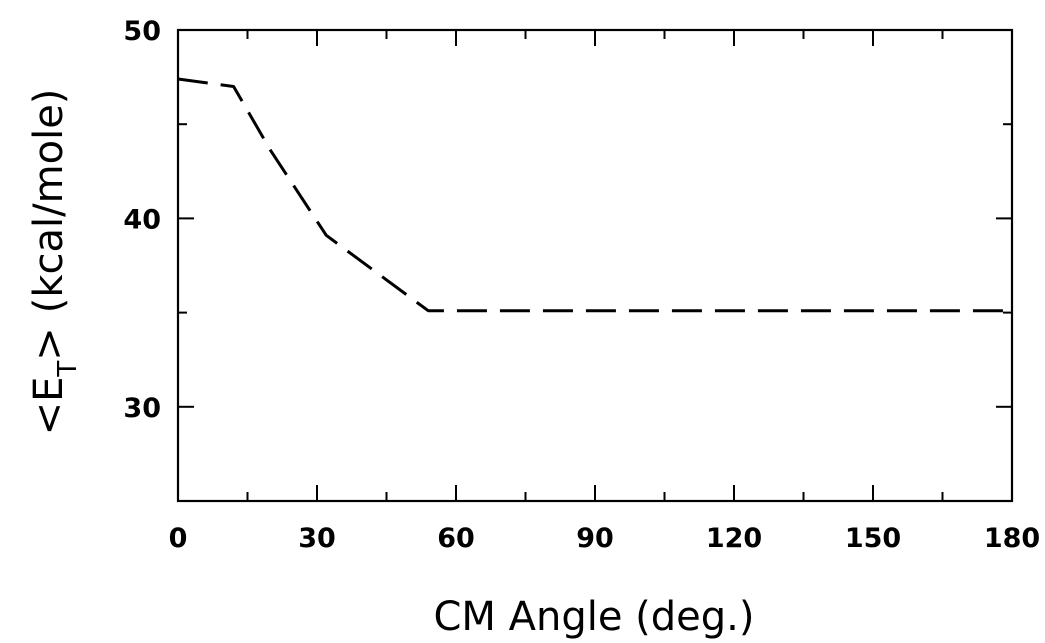  I want to click on x-tick-label: 150, so click(873, 538).